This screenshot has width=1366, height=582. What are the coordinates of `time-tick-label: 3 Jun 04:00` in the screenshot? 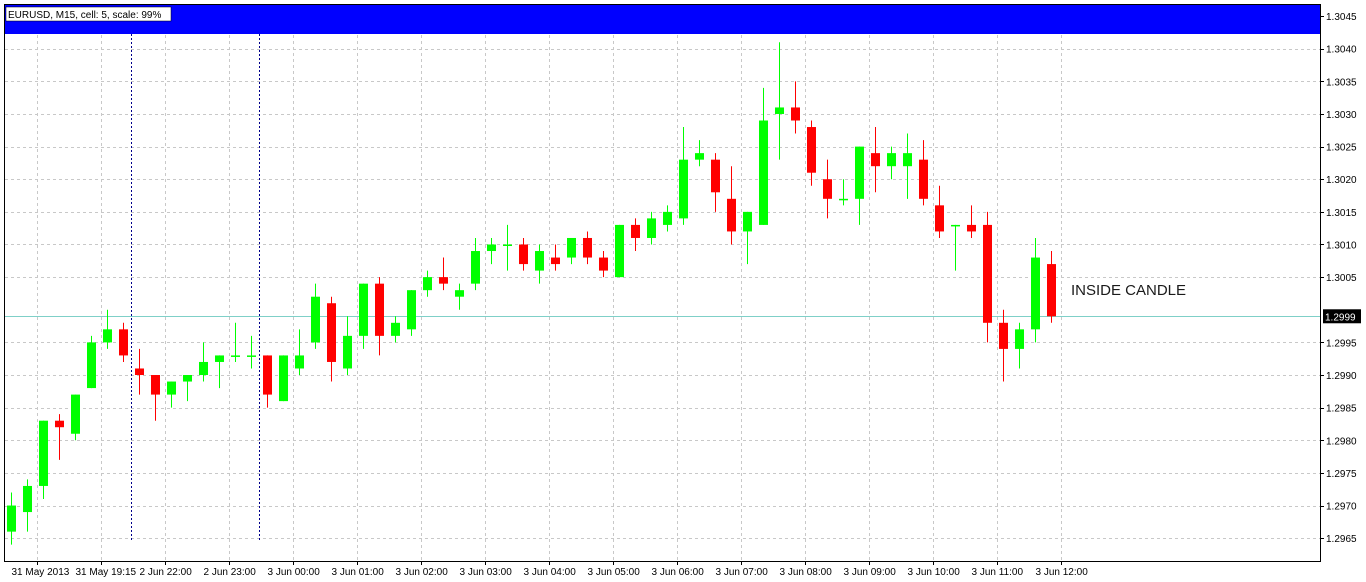 It's located at (550, 572).